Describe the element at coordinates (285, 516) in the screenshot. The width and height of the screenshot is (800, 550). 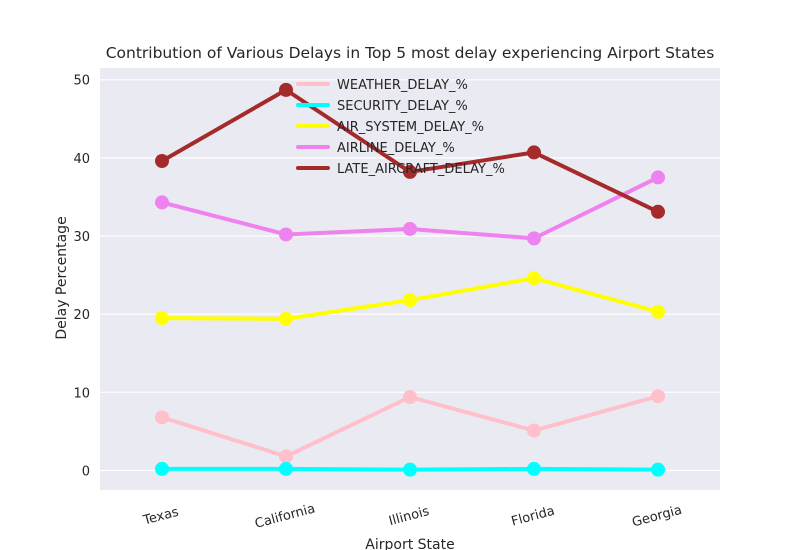
I see `x-tick-label: California` at that location.